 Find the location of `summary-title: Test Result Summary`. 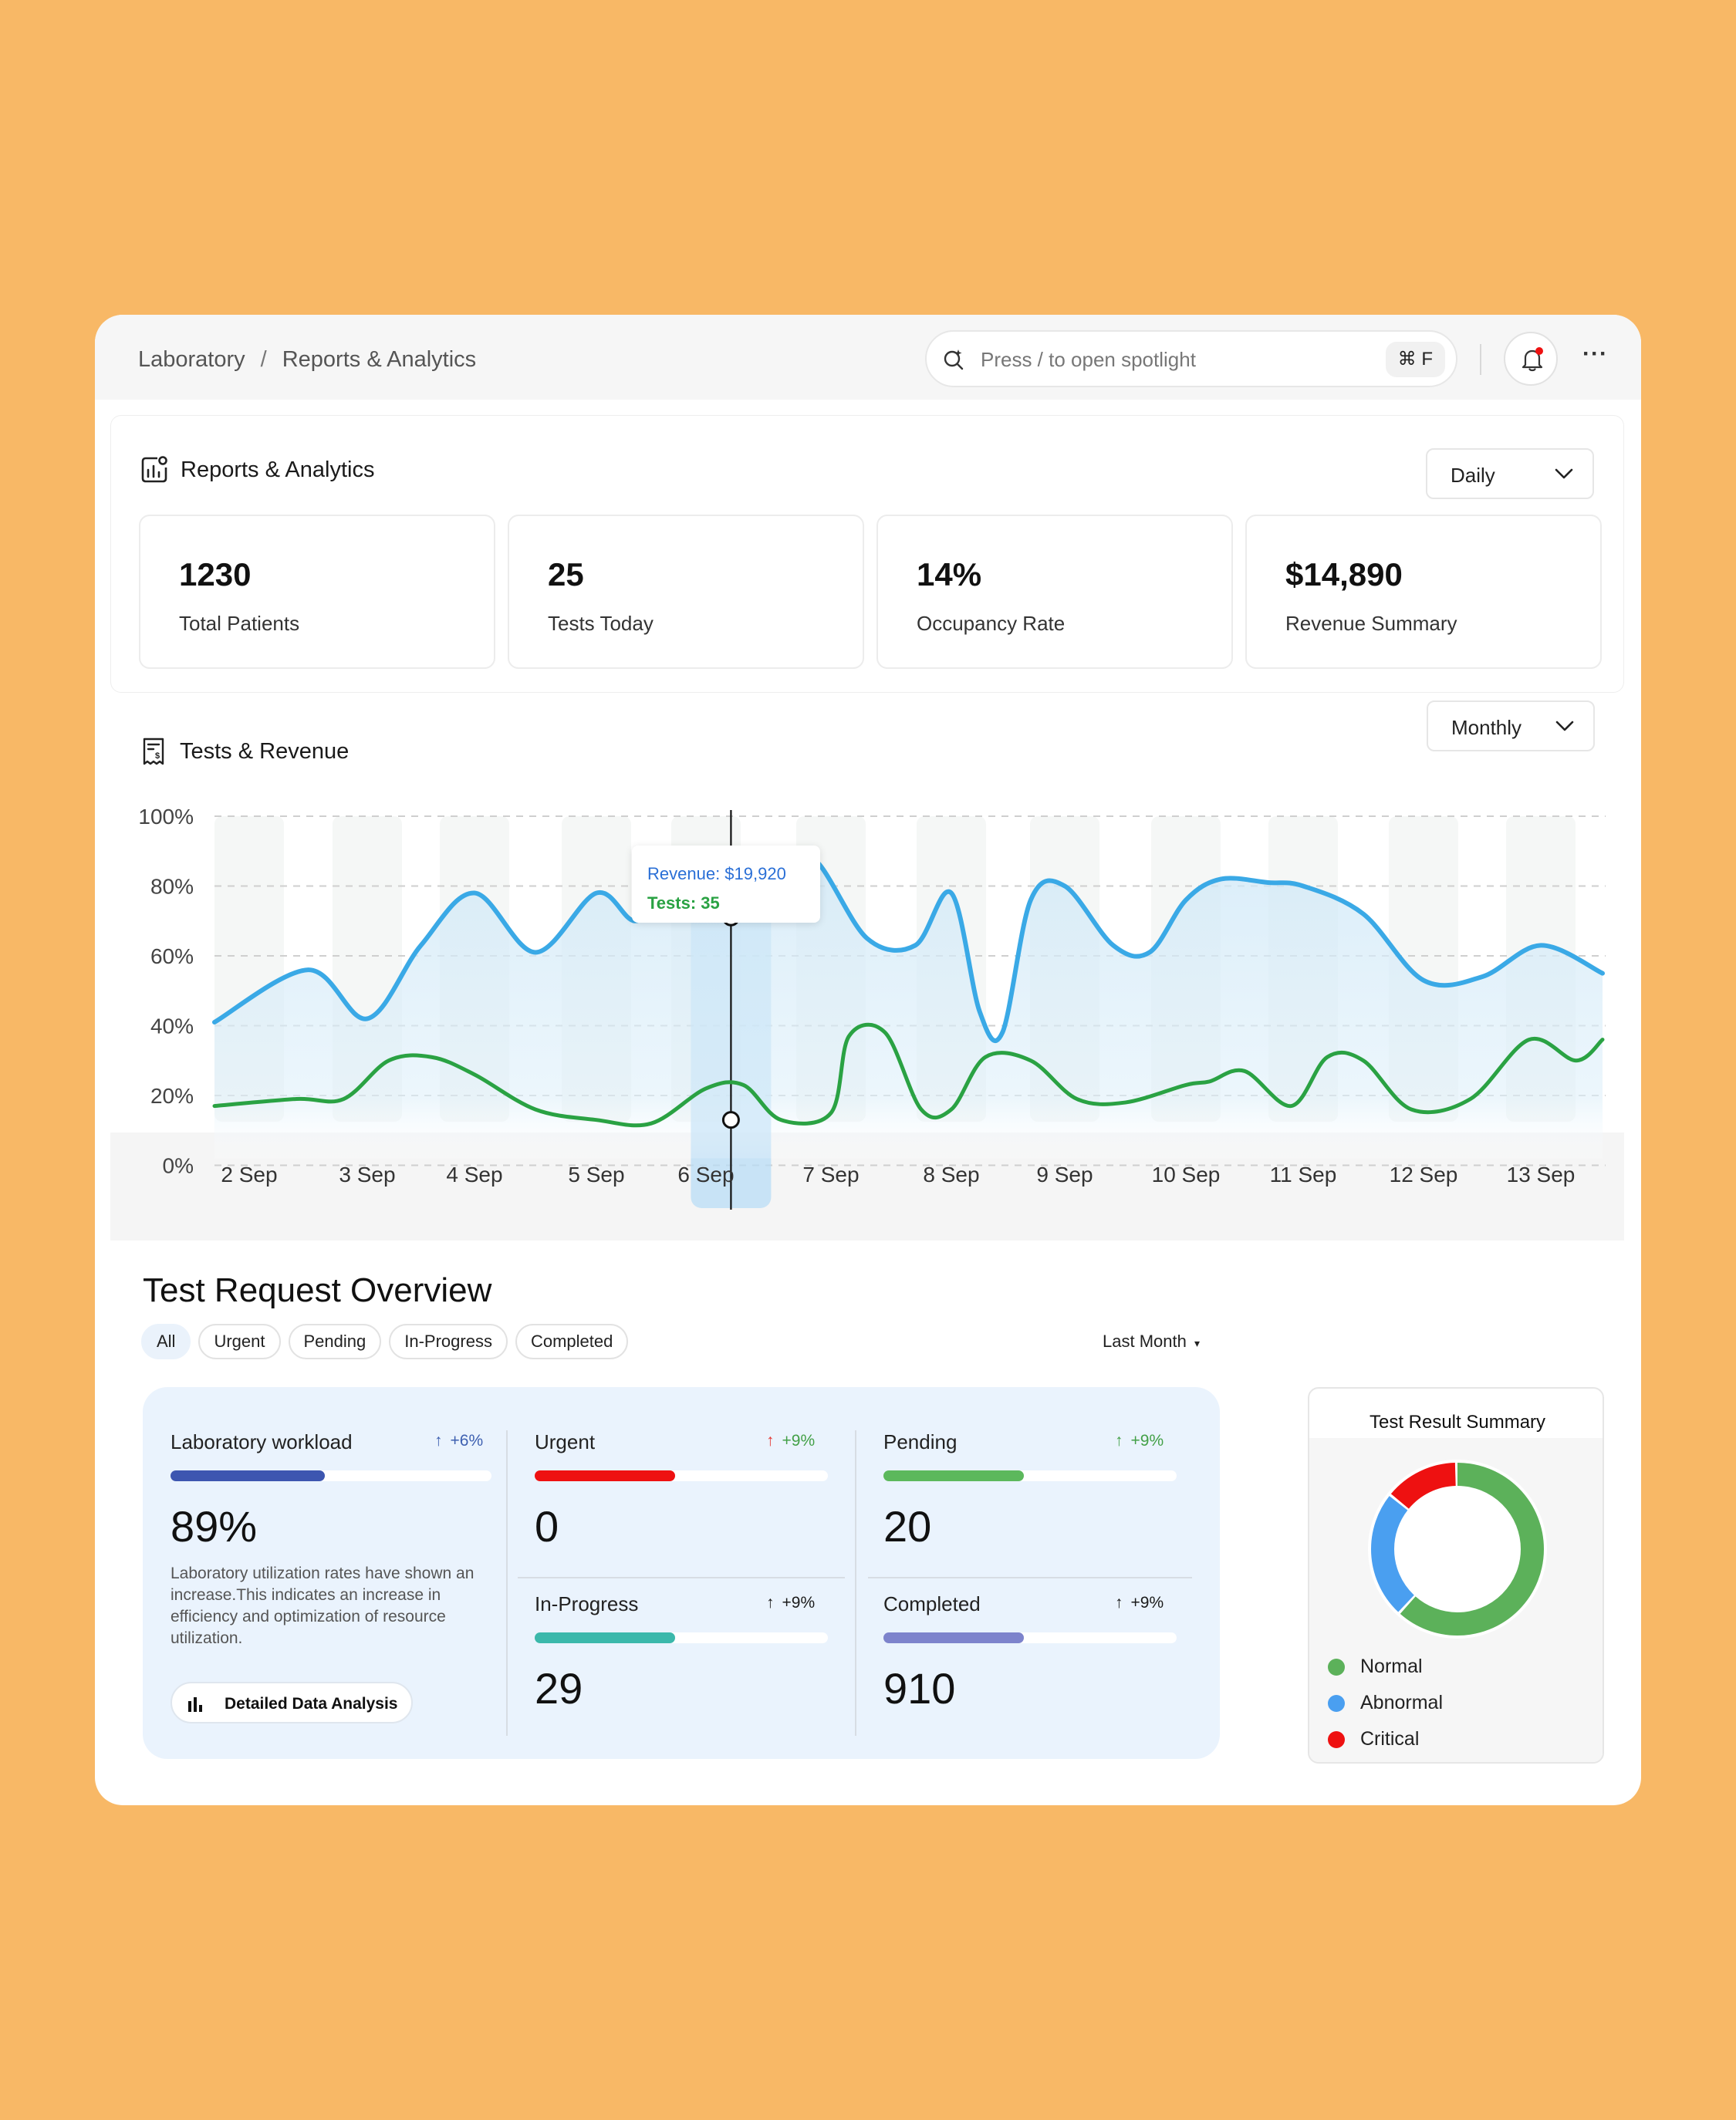

summary-title: Test Result Summary is located at coordinates (1457, 1422).